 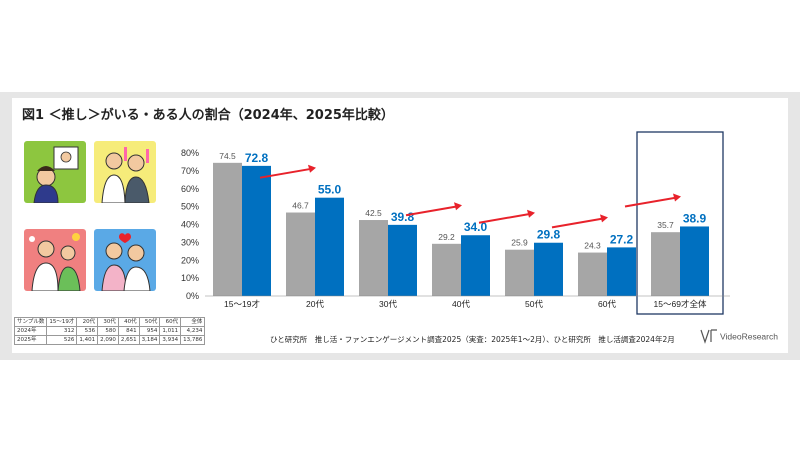 What do you see at coordinates (208, 115) in the screenshot?
I see `figure-title: 図1 ＜推し＞がいる・ある人の割合（2024年、2025年比較）` at bounding box center [208, 115].